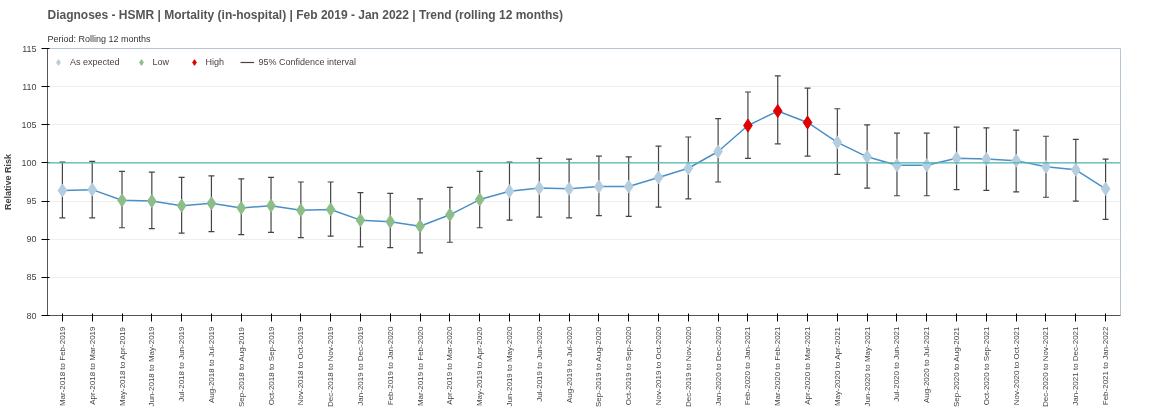  What do you see at coordinates (808, 365) in the screenshot?
I see `x-tick-label: Apr-2020 to Mar-2021` at bounding box center [808, 365].